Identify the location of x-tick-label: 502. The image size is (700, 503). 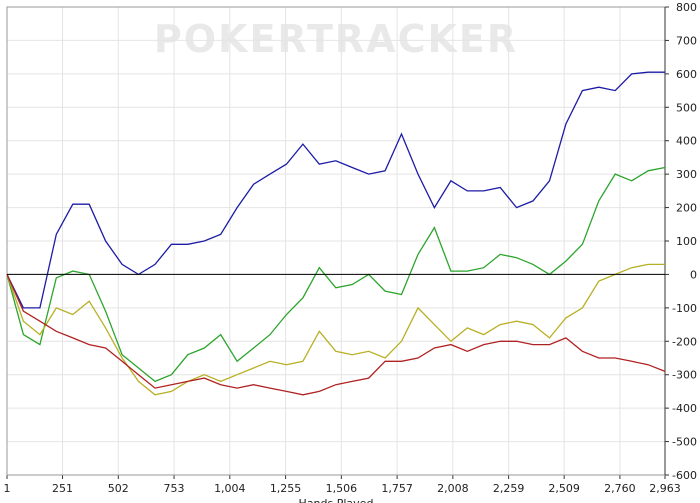
(118, 488).